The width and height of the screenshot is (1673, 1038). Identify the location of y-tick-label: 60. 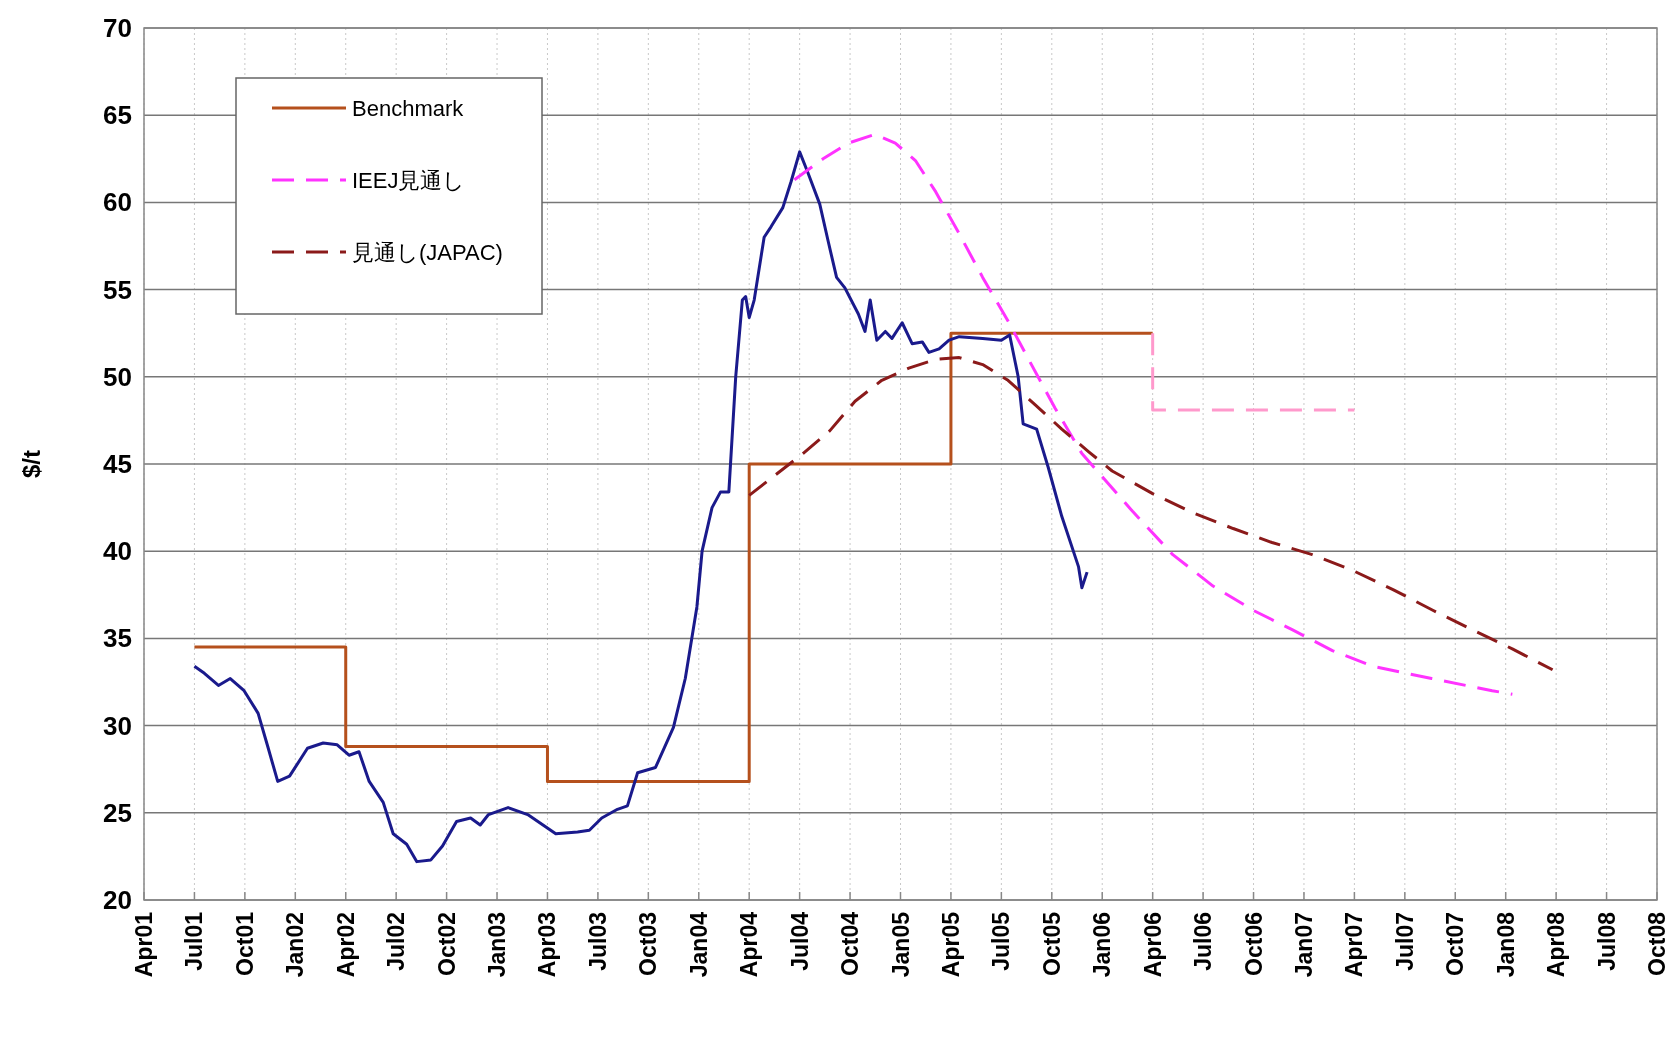
(117, 202).